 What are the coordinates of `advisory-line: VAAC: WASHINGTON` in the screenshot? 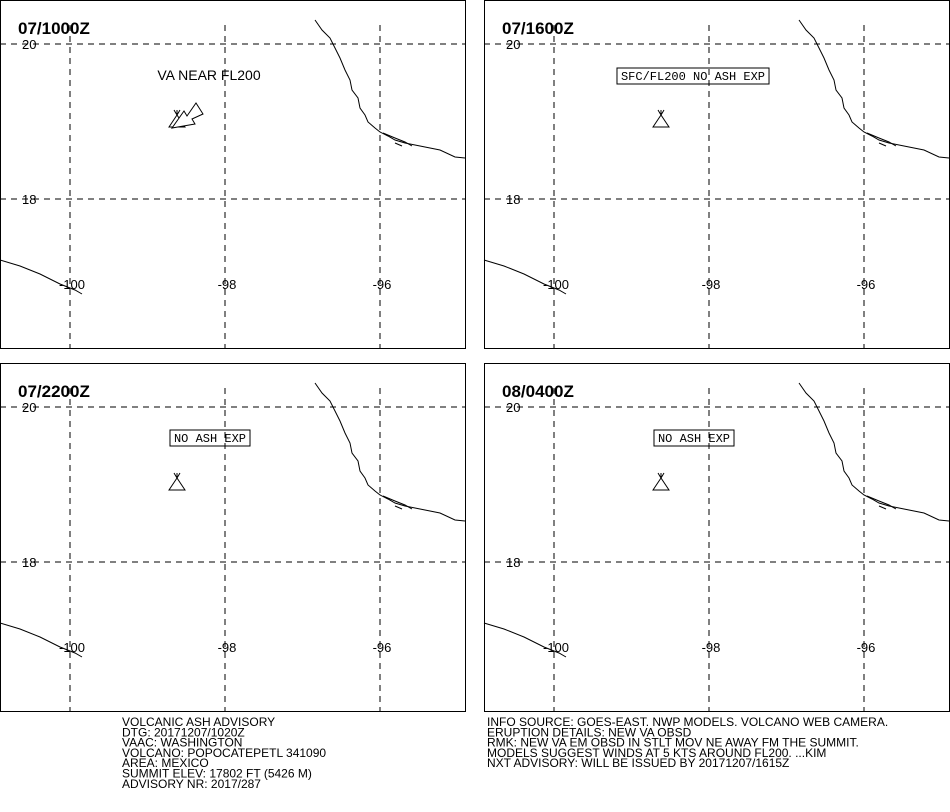 It's located at (182, 743).